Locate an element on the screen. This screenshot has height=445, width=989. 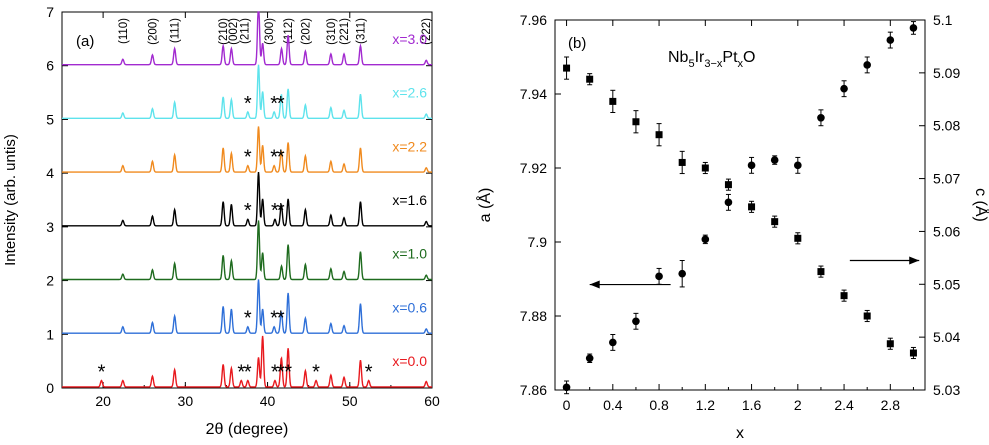
a-y-tick-label: 5 is located at coordinates (50, 119).